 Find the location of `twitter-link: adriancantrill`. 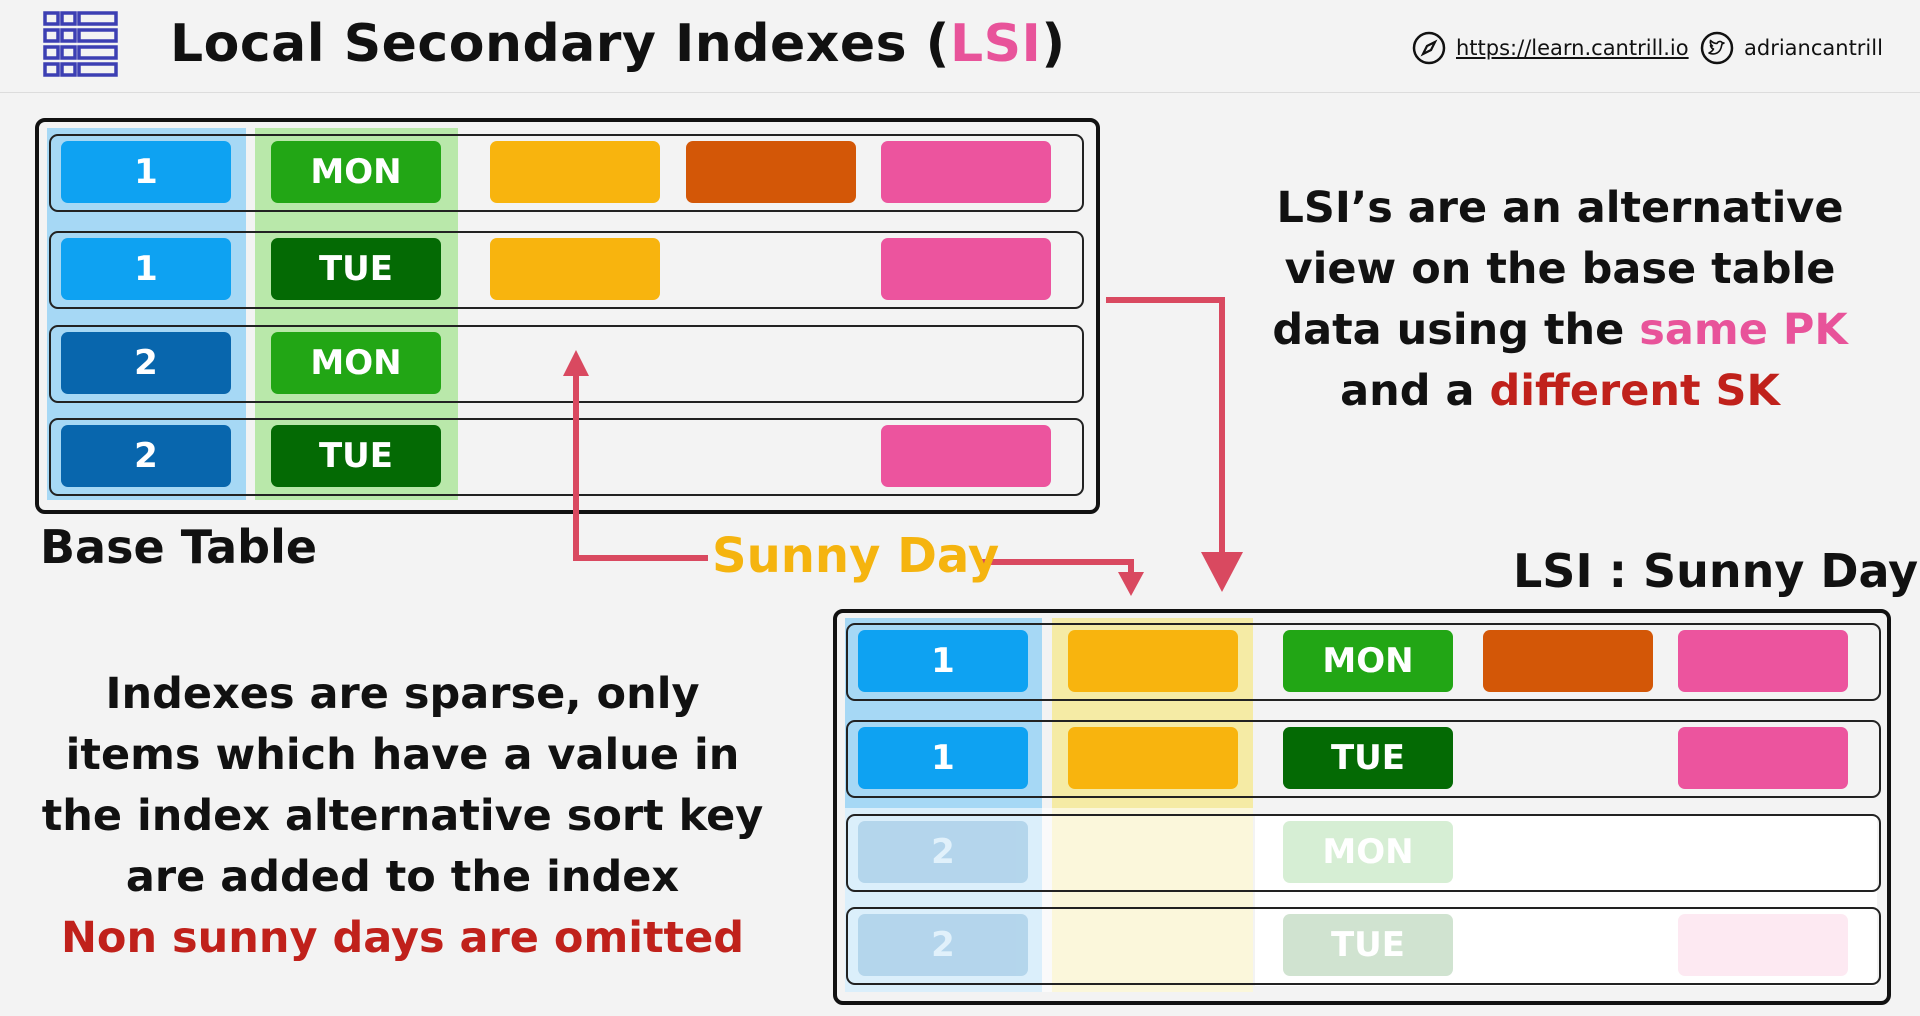

twitter-link: adriancantrill is located at coordinates (1791, 48).